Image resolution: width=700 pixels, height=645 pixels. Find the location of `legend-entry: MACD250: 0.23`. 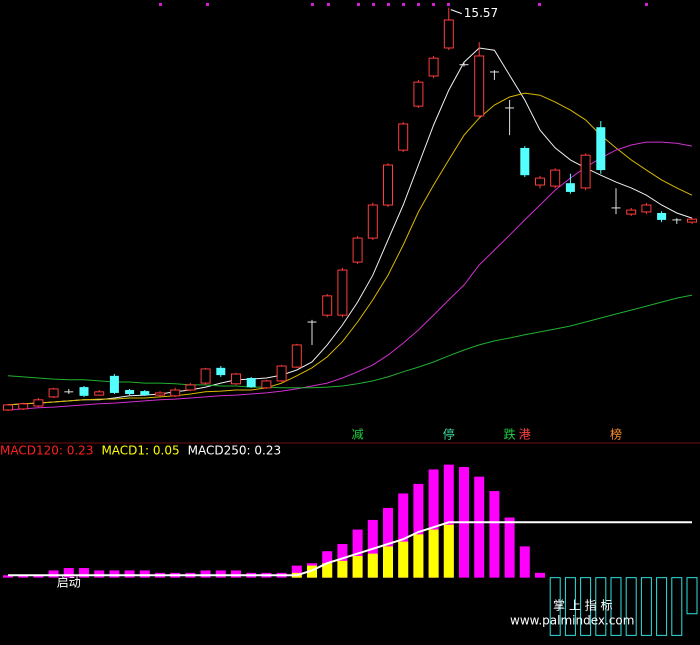

legend-entry: MACD250: 0.23 is located at coordinates (234, 451).